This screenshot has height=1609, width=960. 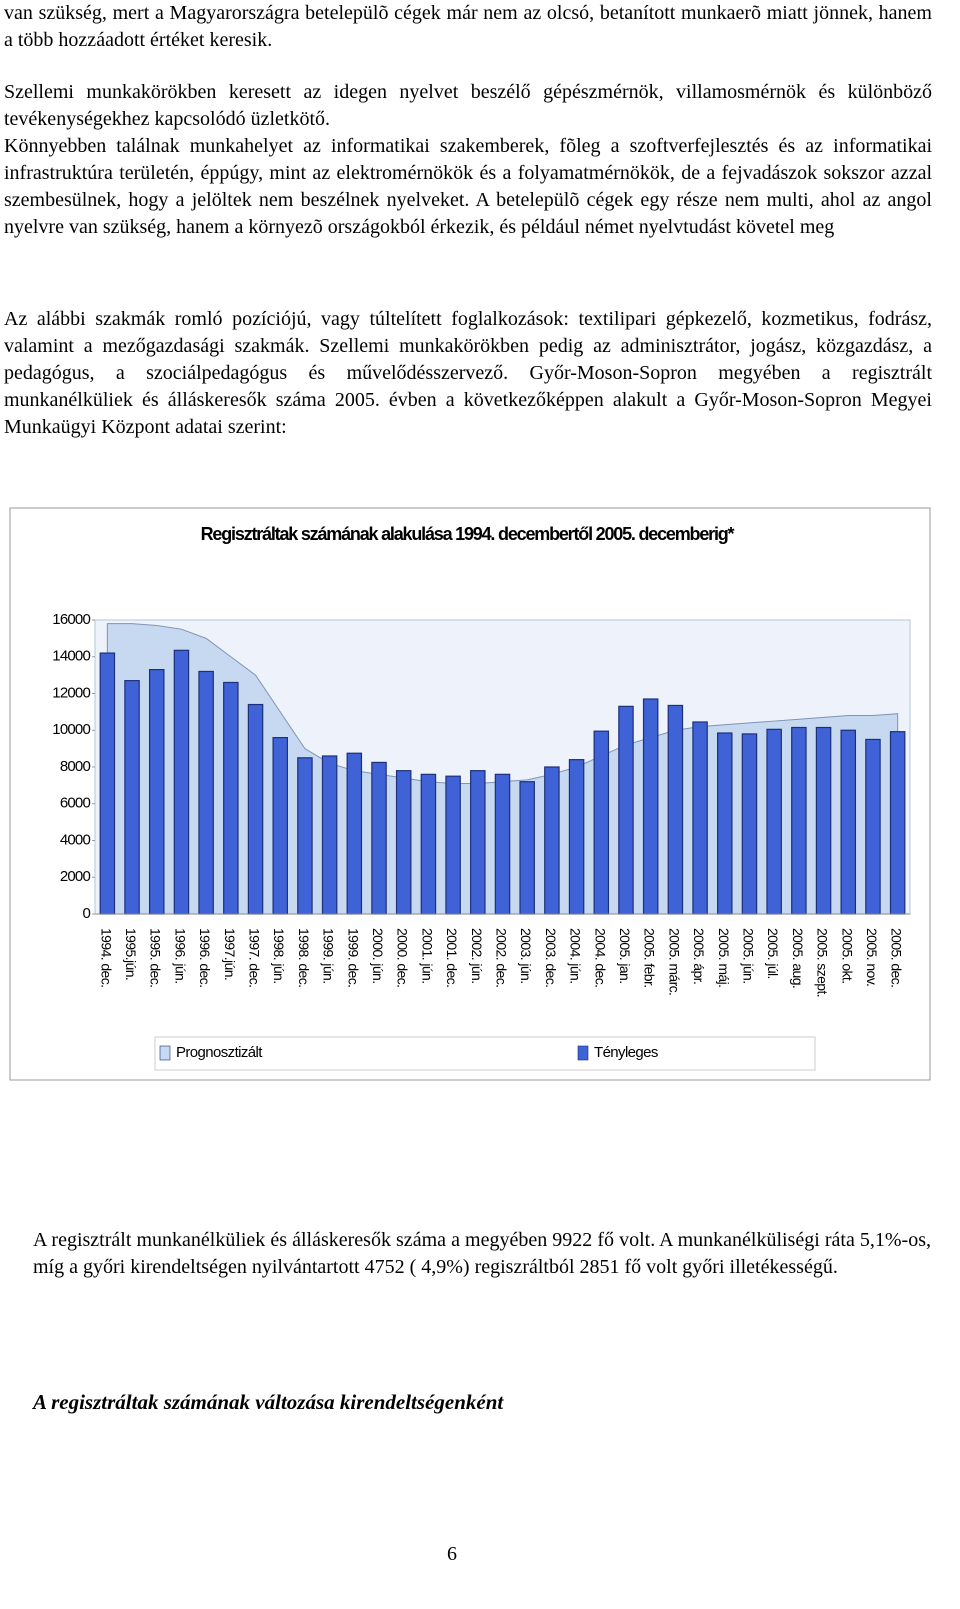 What do you see at coordinates (674, 961) in the screenshot?
I see `x-tick-label: 2005. márc.` at bounding box center [674, 961].